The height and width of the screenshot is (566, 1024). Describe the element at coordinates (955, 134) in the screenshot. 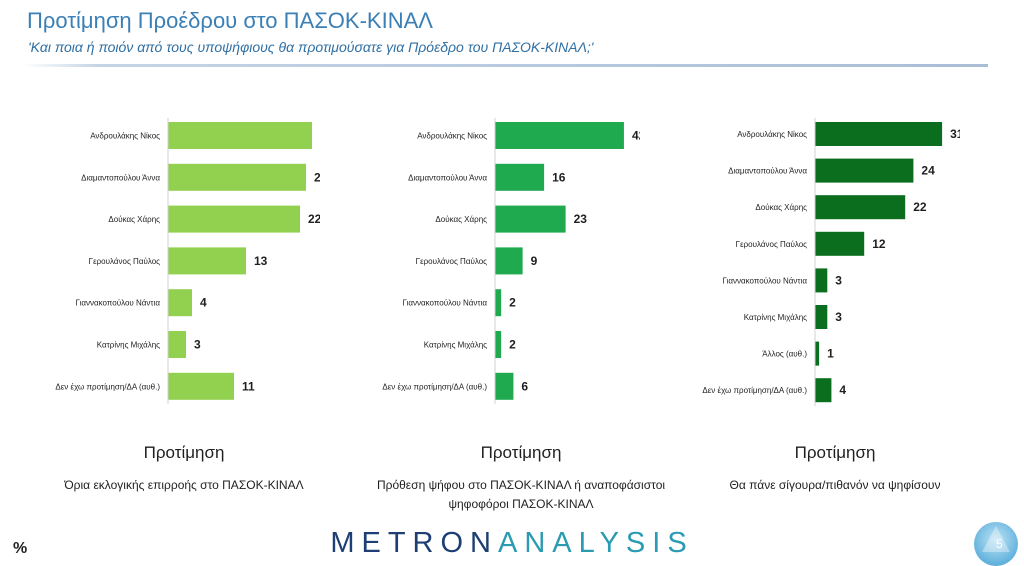

I see `value-label: 31` at that location.